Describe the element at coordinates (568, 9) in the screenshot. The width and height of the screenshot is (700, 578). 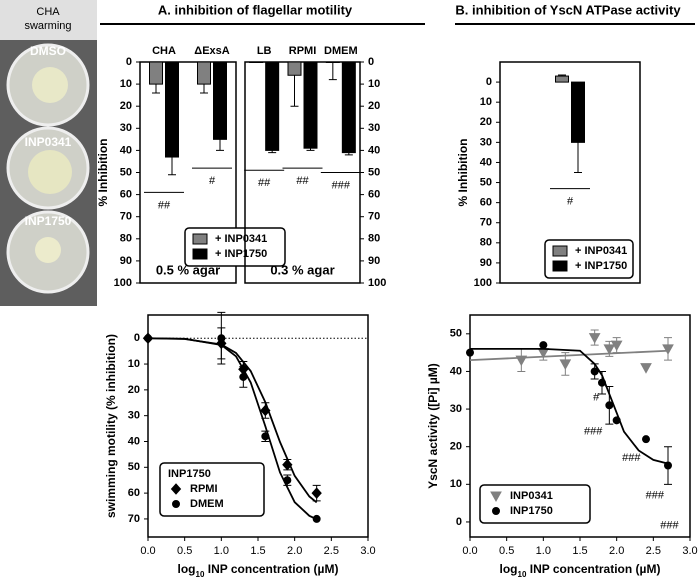
I see `panel-b-header: B. inhibition of YscN ATPase activity` at that location.